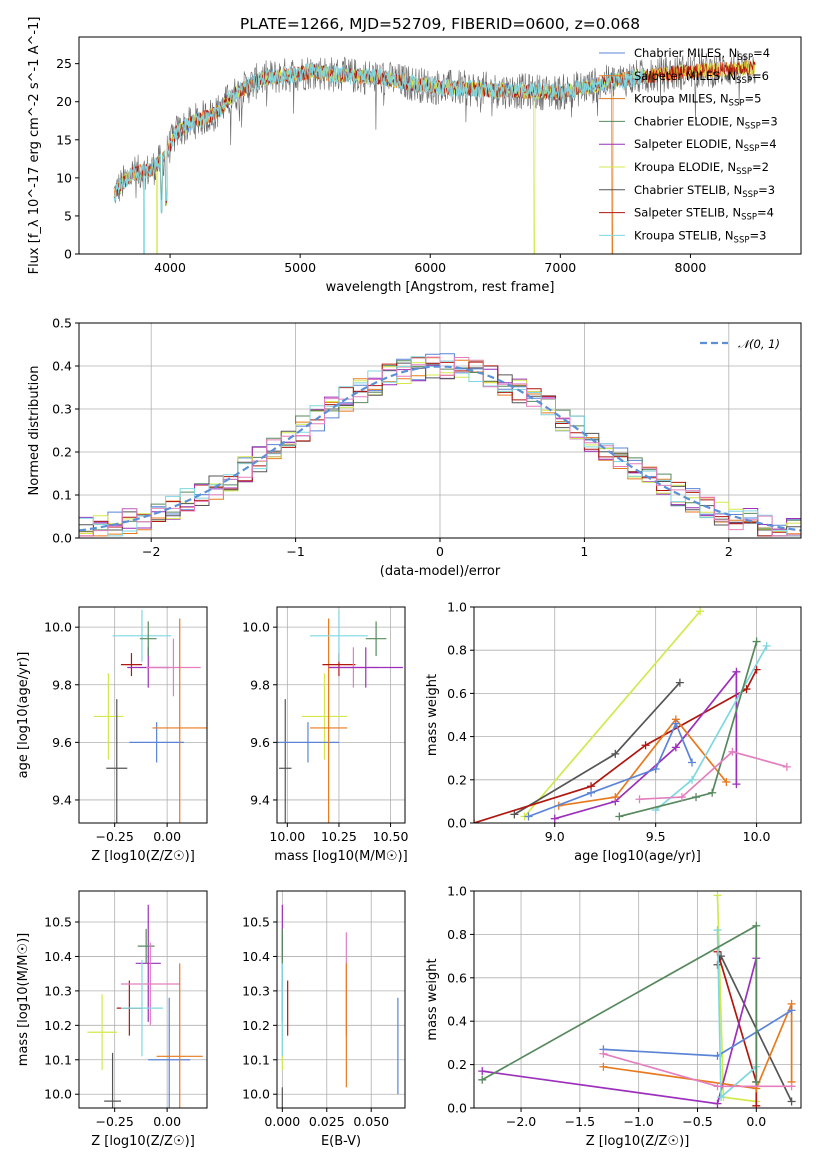 This screenshot has width=819, height=1170. Describe the element at coordinates (697, 100) in the screenshot. I see `legend-entry: Kroupa MILES, NSSP=5` at that location.